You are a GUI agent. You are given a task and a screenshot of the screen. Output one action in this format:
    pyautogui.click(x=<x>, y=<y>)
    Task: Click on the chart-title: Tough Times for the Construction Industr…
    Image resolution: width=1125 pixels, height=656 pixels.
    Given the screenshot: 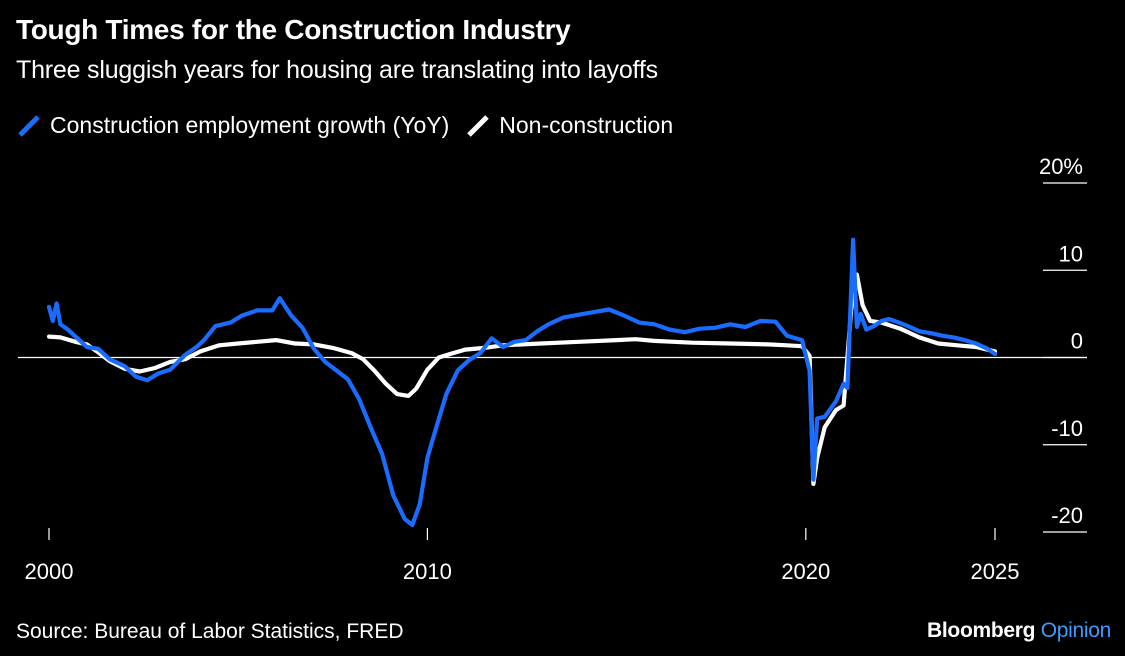 What is the action you would take?
    pyautogui.click(x=293, y=29)
    